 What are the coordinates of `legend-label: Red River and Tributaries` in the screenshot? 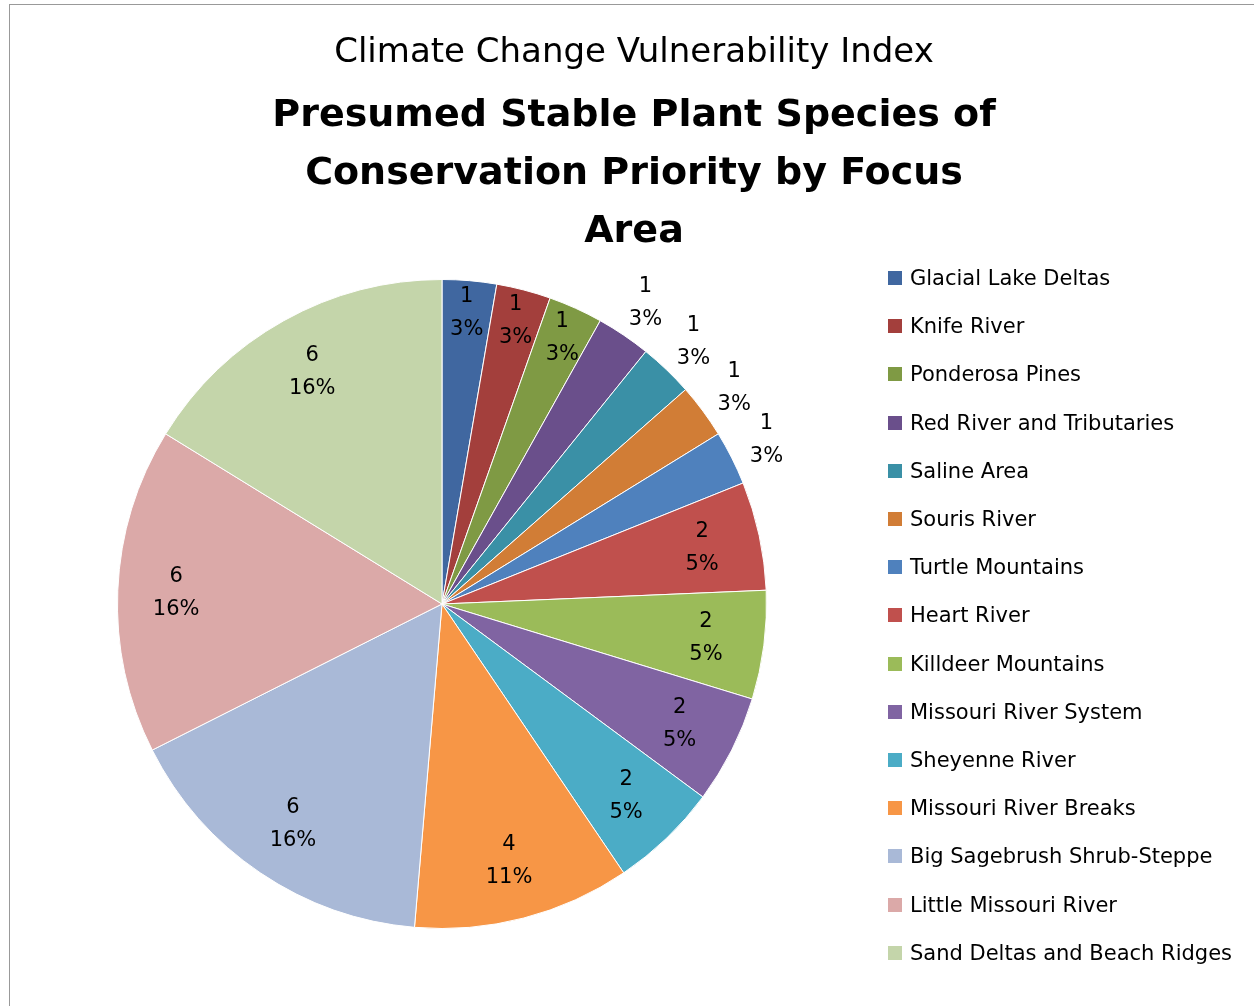 It's located at (1042, 422).